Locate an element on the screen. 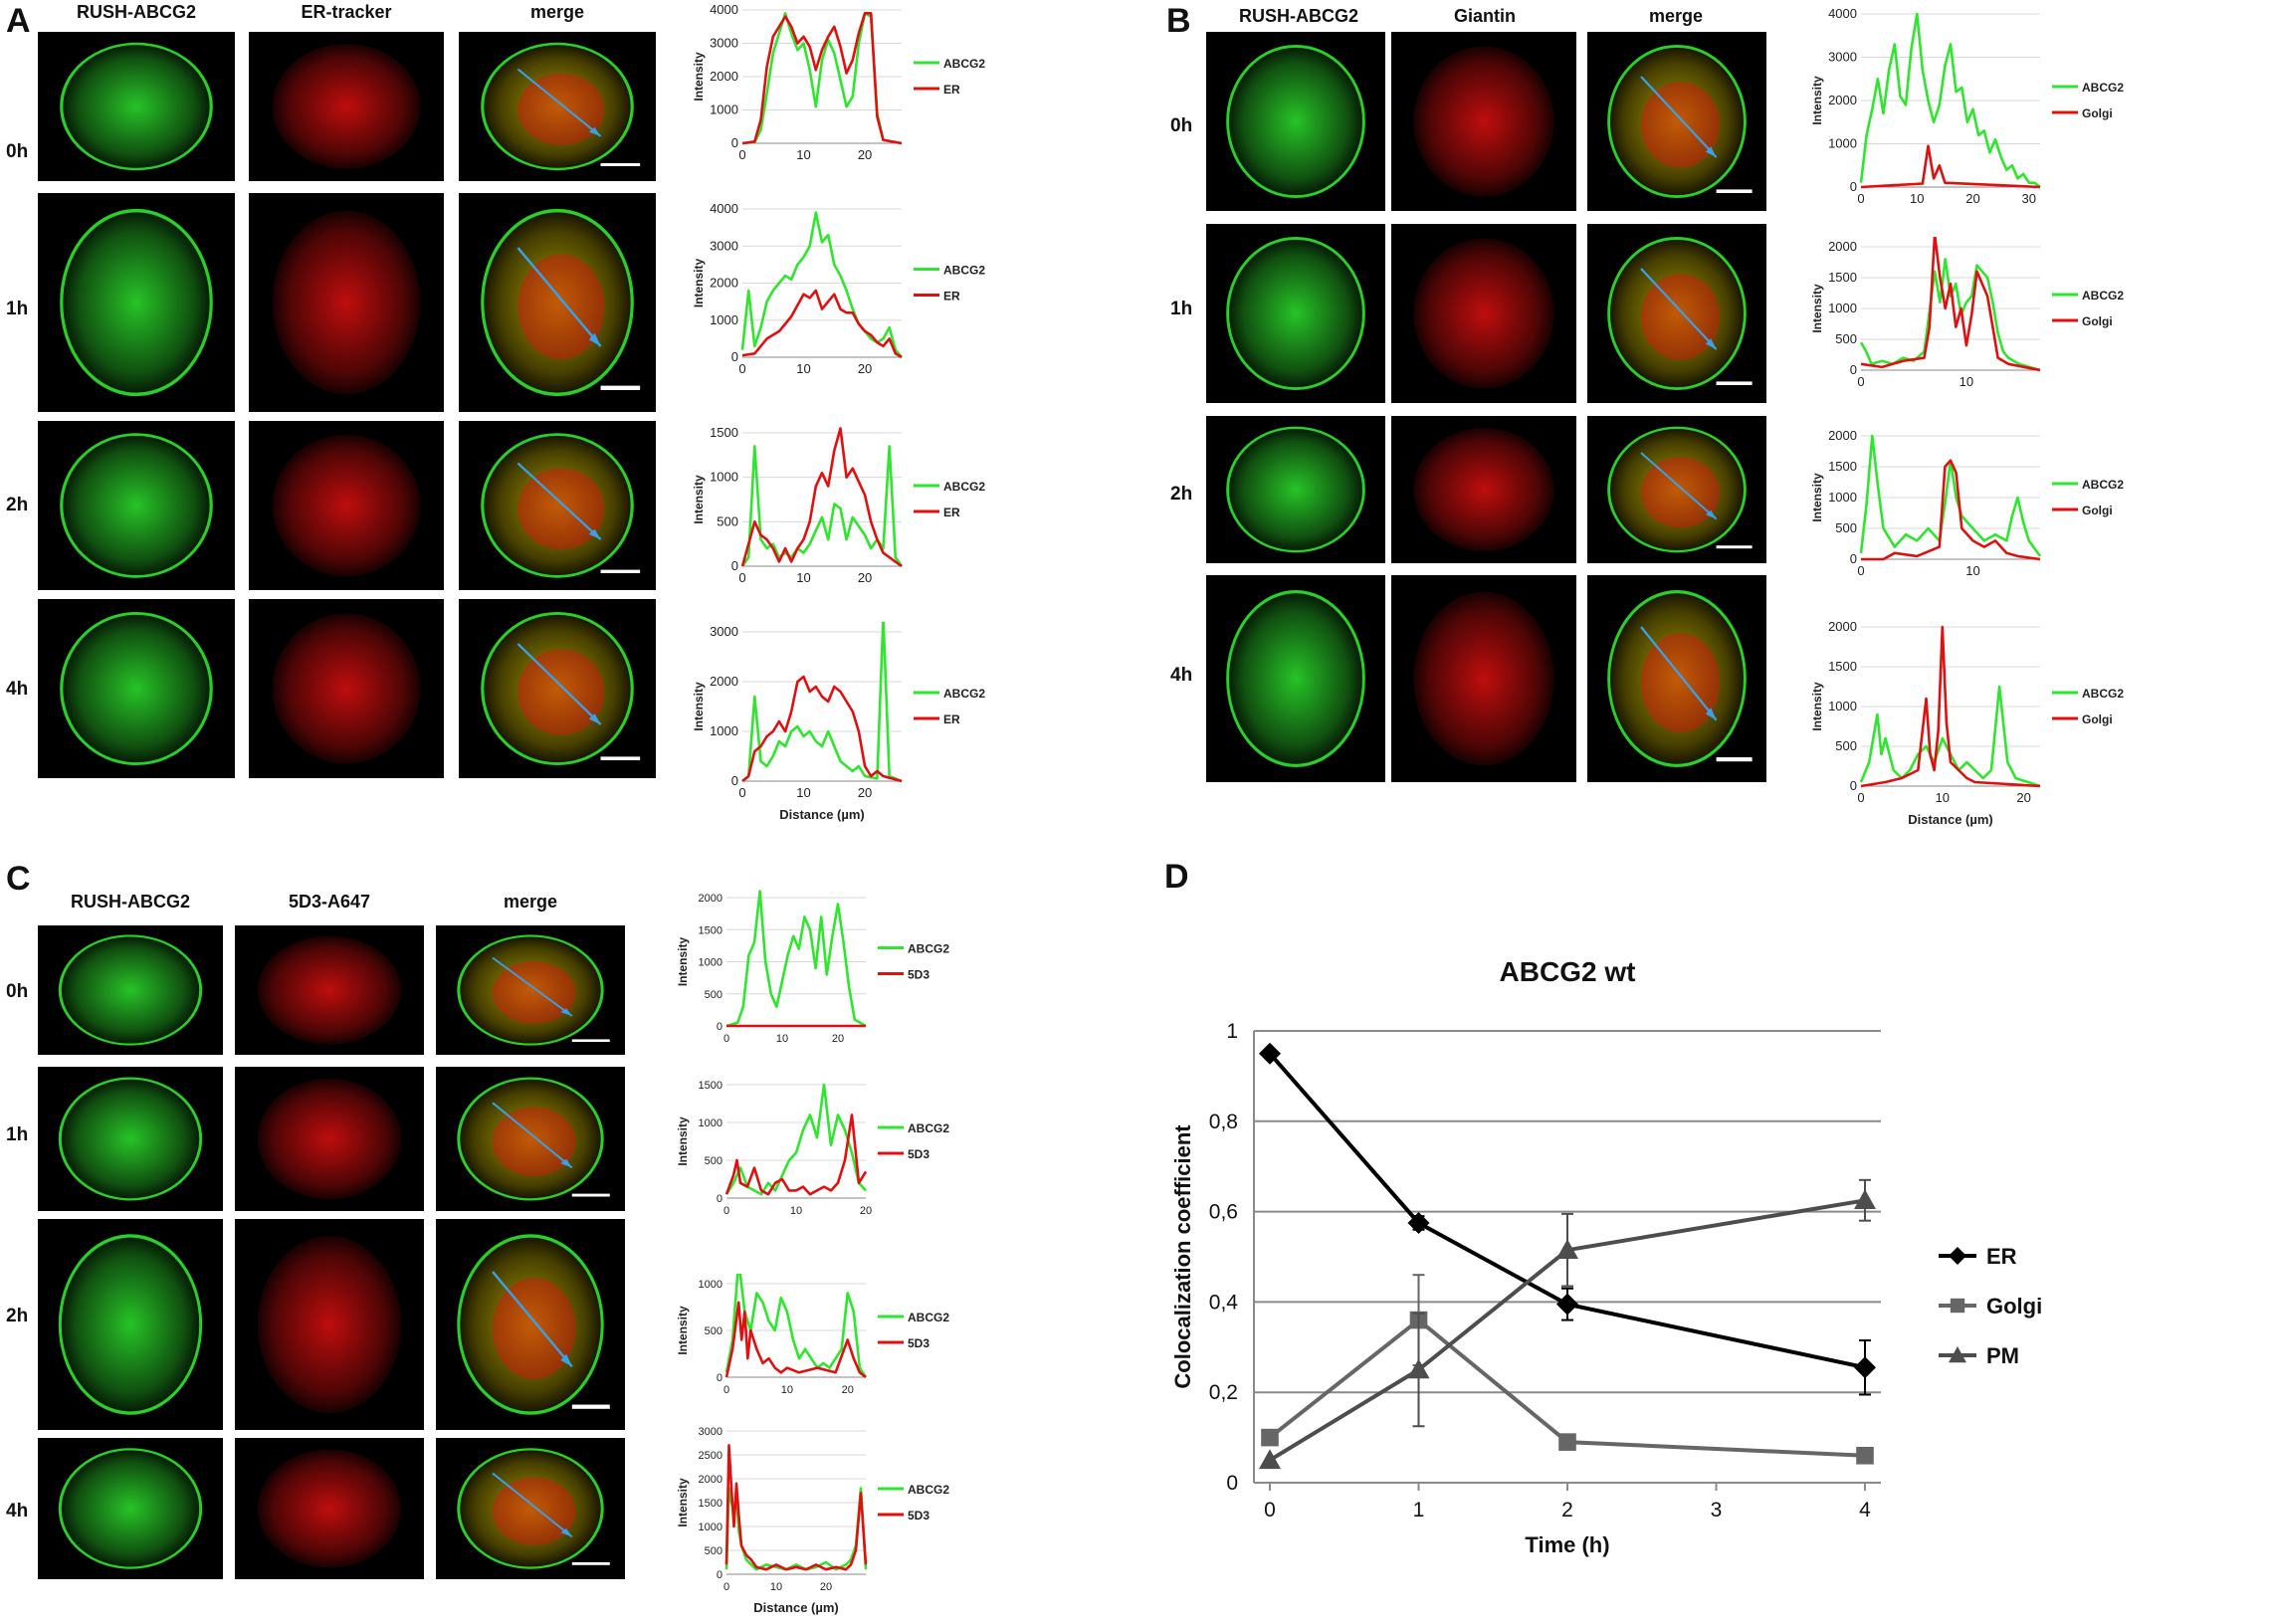 This screenshot has height=1624, width=2271. panel-a-row-label-2h: 2h is located at coordinates (17, 505).